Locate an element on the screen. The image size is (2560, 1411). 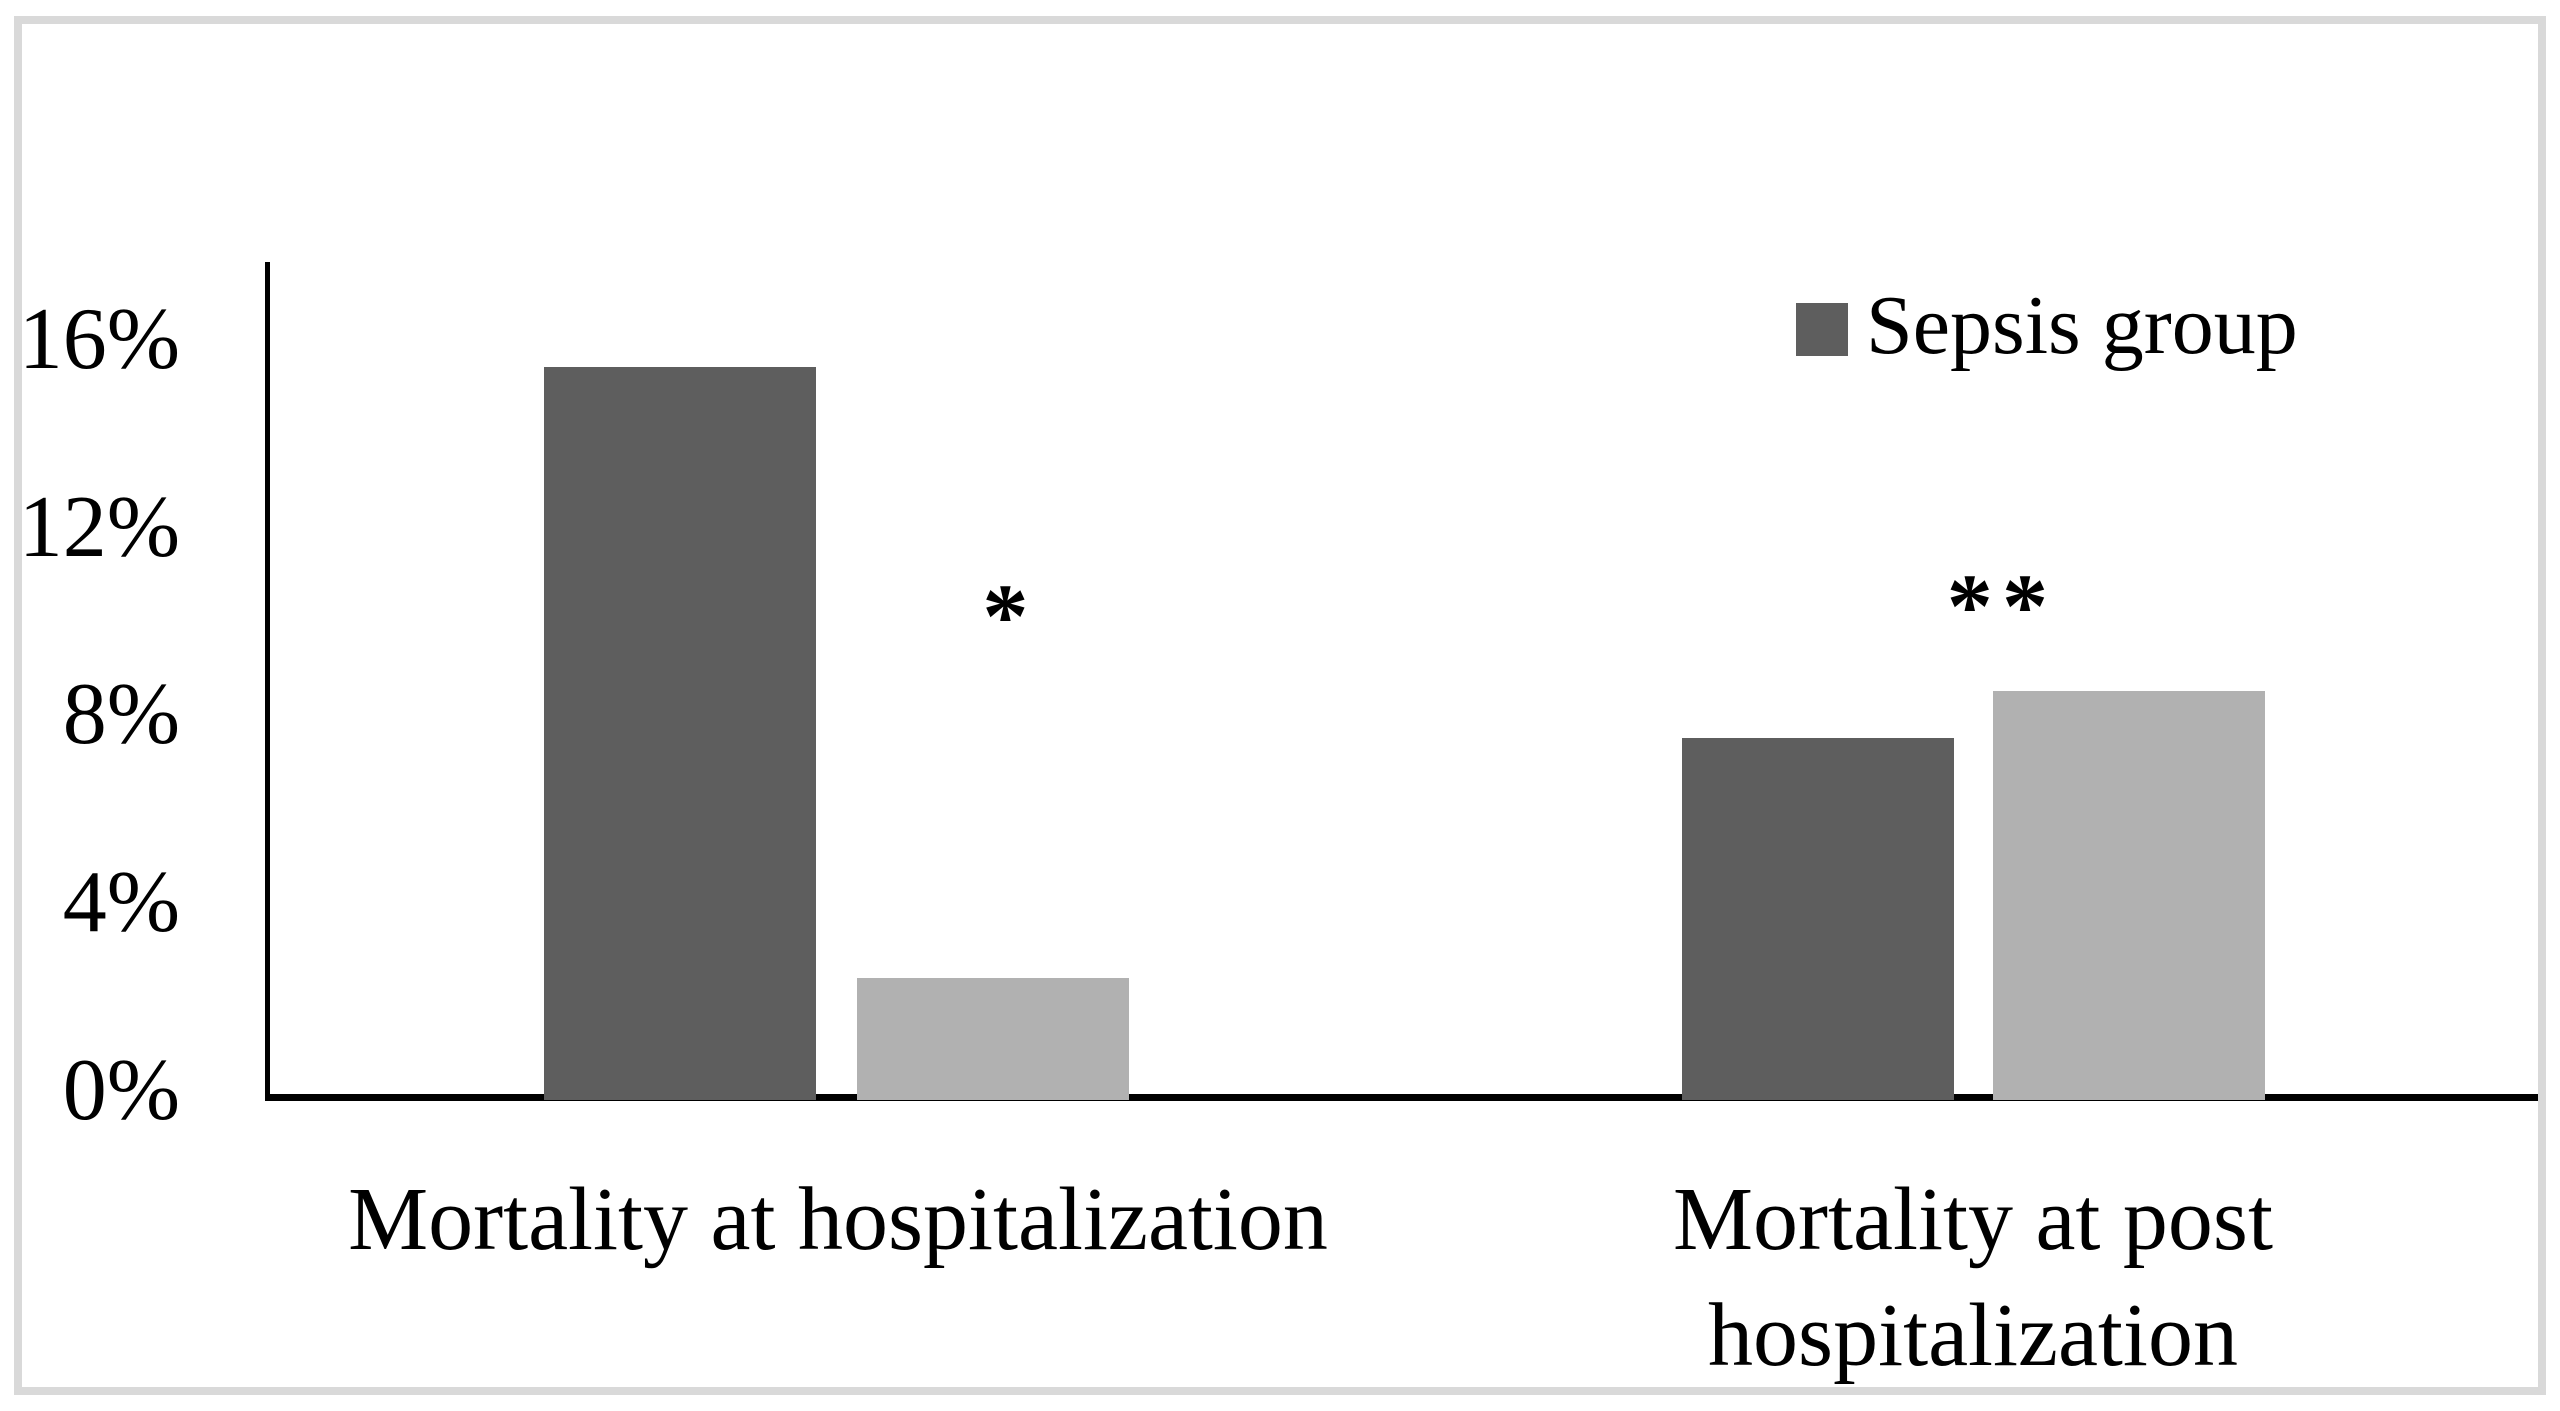
bar-comparison-mortality-post-hospitalization is located at coordinates (2129, 895).